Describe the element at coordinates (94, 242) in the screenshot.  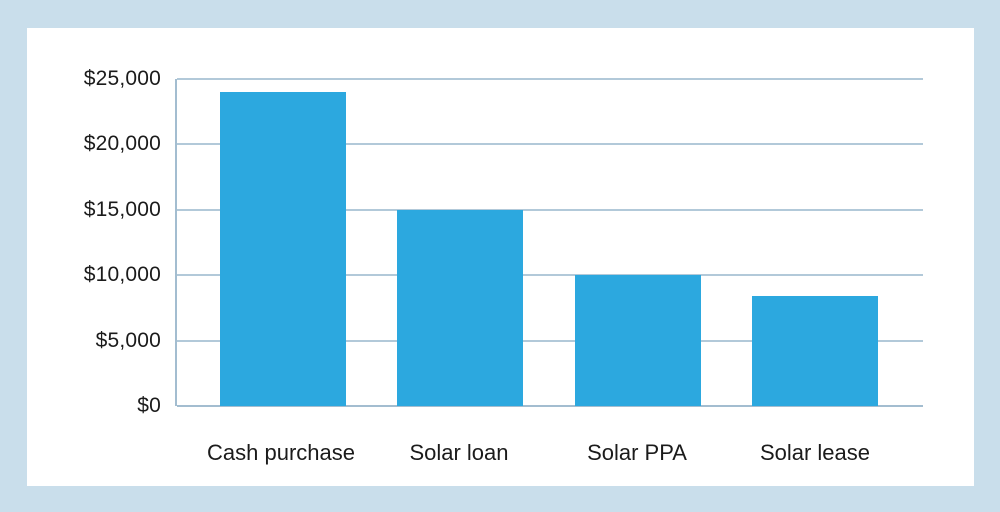
I see `y-axis: $0 $5,000 $10,000 $15,000 $20,000 $25,000` at that location.